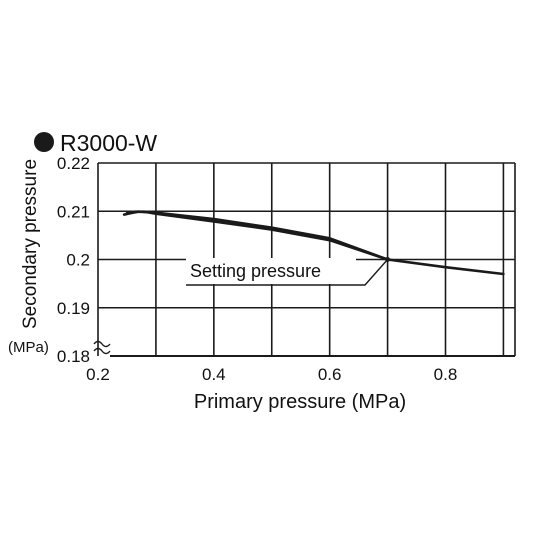 Image resolution: width=540 pixels, height=540 pixels. I want to click on y-tick-label: 0.21, so click(73, 211).